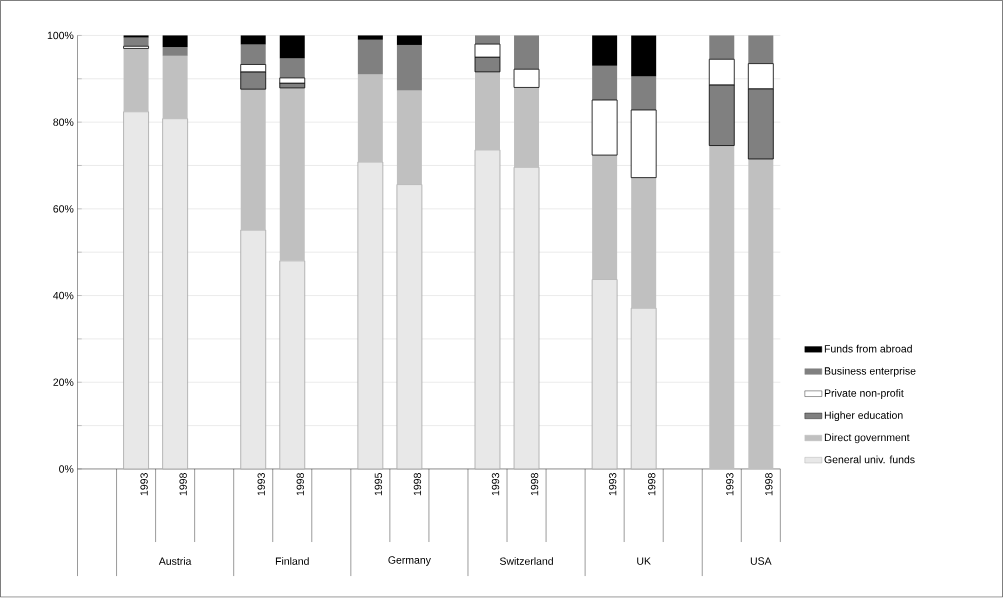 The height and width of the screenshot is (598, 1003). What do you see at coordinates (868, 349) in the screenshot?
I see `legend-label: Funds from abroad` at bounding box center [868, 349].